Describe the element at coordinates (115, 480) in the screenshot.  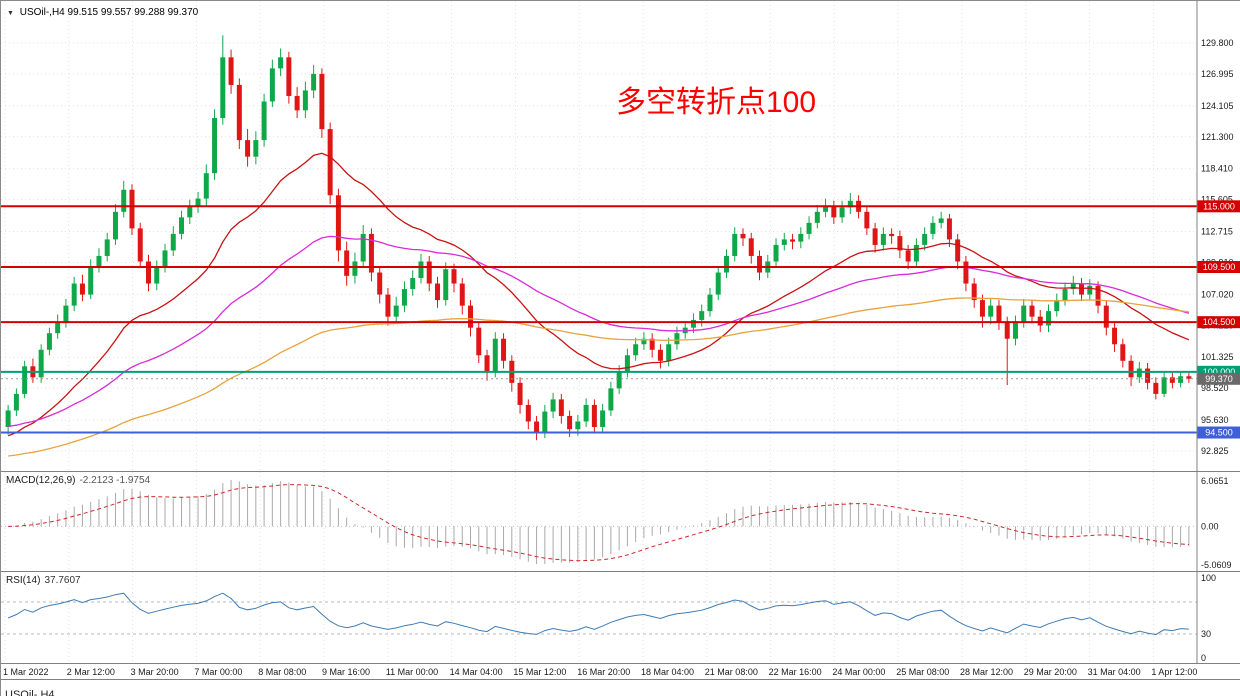
I see `macd-values: -2.2123 -1.9754` at that location.